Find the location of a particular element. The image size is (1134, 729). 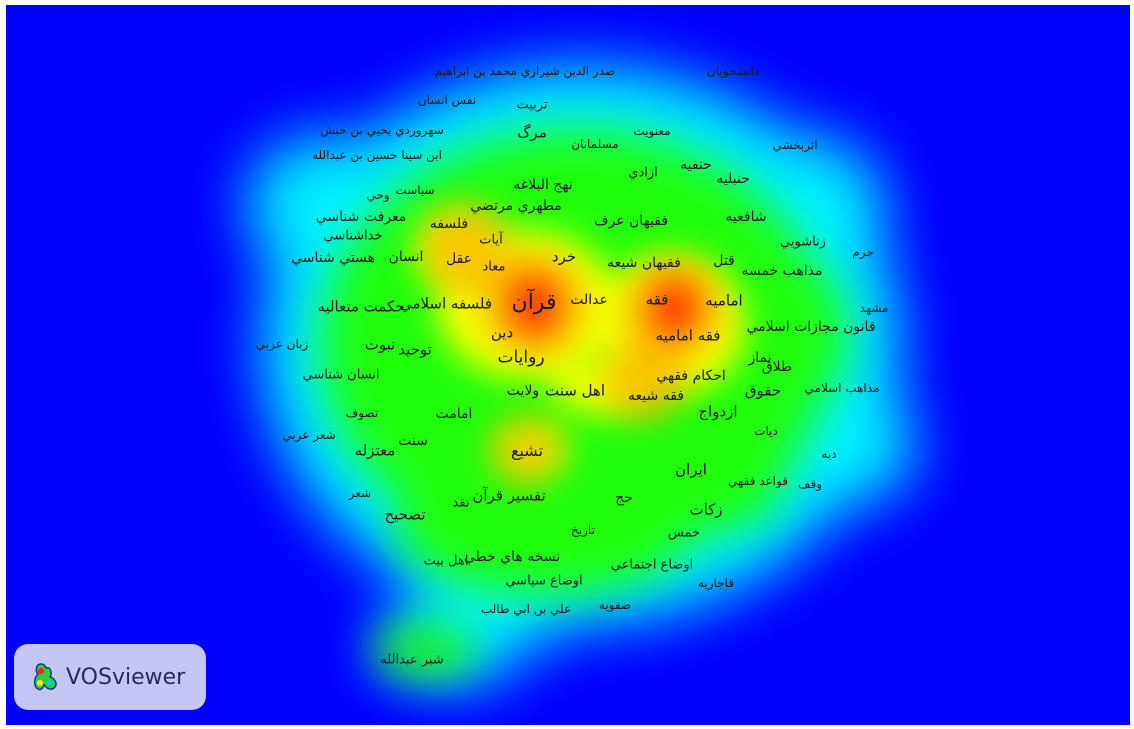

vosviewer-logo-icon is located at coordinates (45, 677).